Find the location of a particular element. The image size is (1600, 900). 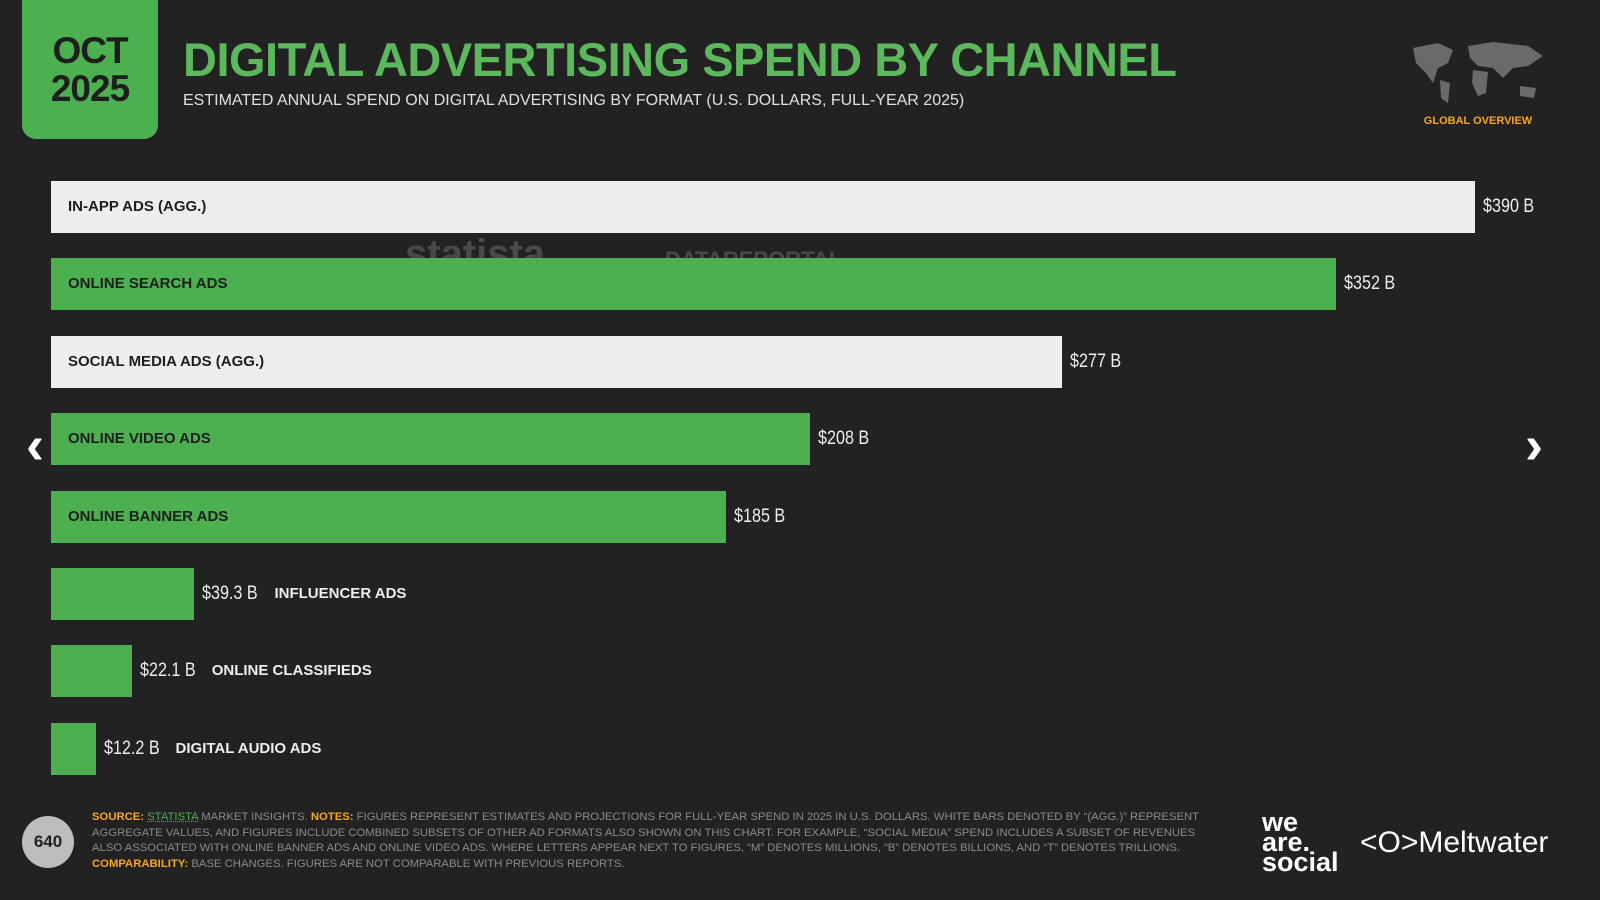

date-badge: OCT 2025 is located at coordinates (90, 69).